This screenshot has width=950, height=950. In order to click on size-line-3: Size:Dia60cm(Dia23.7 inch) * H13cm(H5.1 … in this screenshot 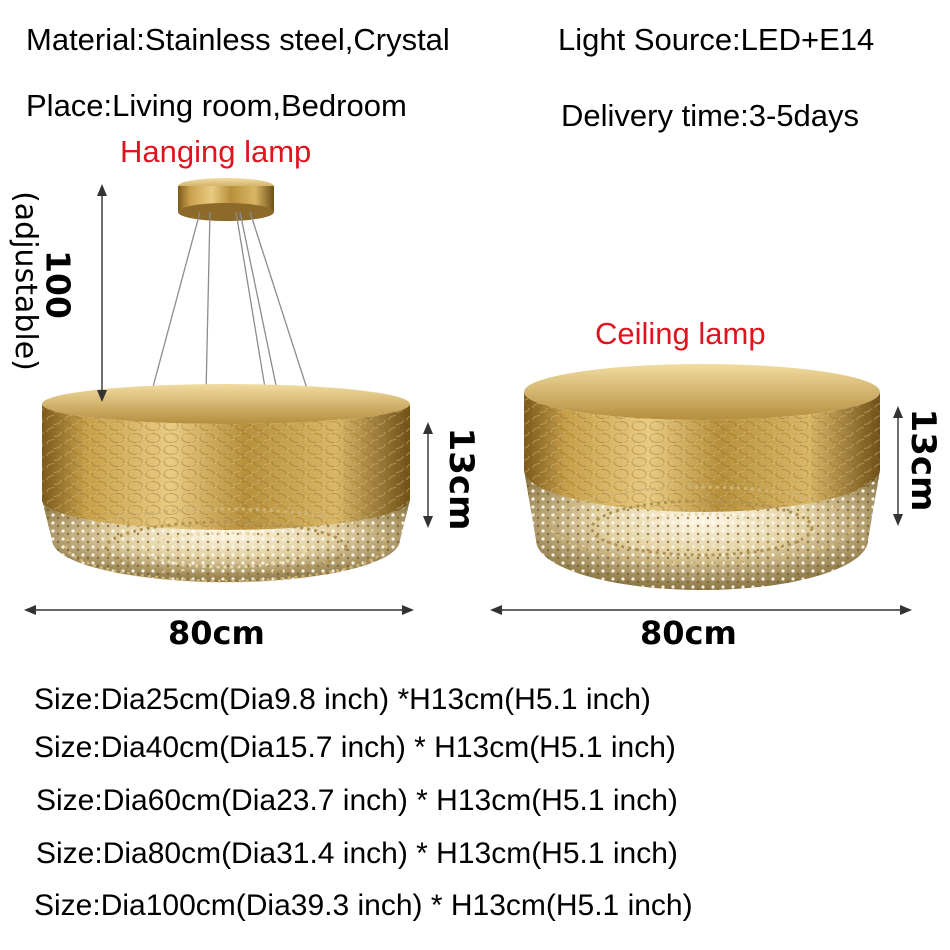, I will do `click(357, 800)`.